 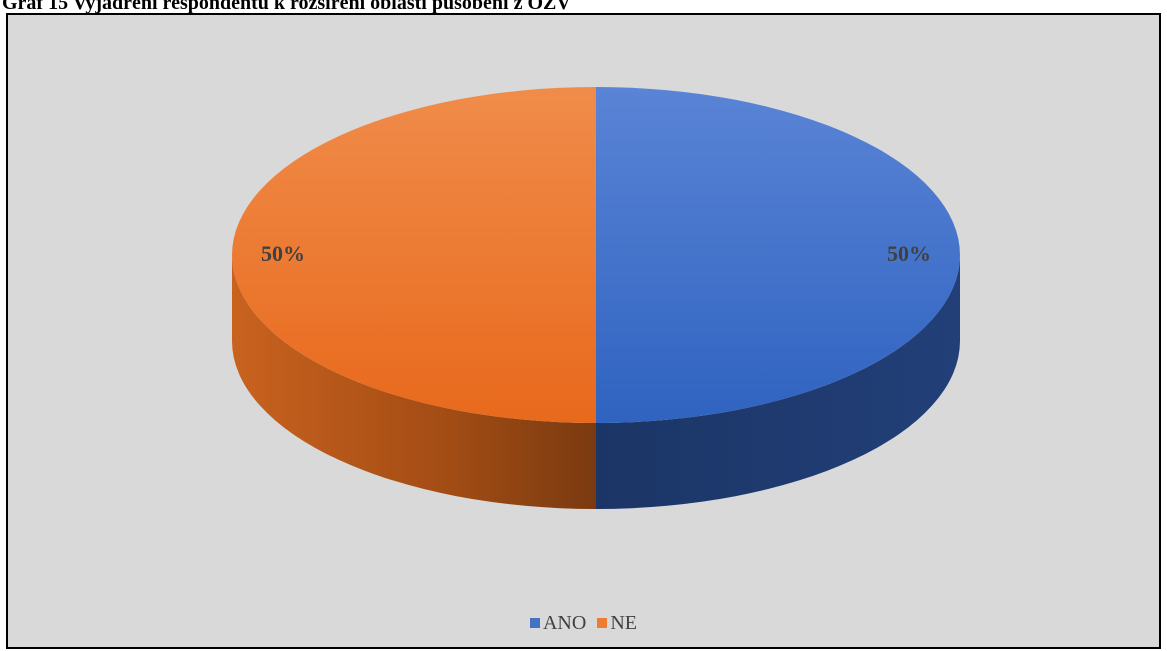 I want to click on legend-label-ne: NE, so click(x=623, y=622).